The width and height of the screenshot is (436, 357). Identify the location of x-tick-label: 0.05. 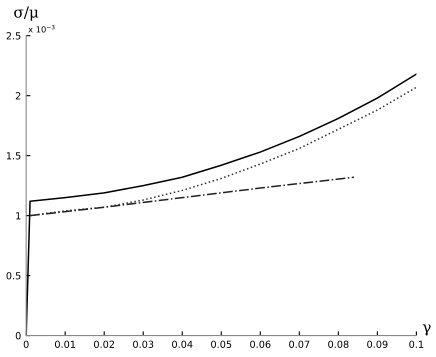
(221, 344).